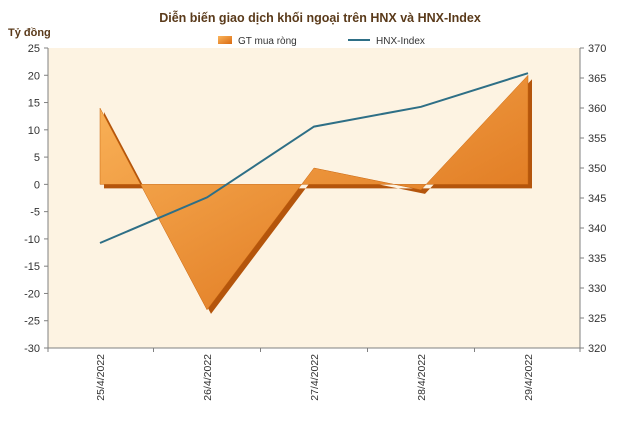 The width and height of the screenshot is (640, 441). What do you see at coordinates (37, 185) in the screenshot?
I see `y-left-tick-label: 0` at bounding box center [37, 185].